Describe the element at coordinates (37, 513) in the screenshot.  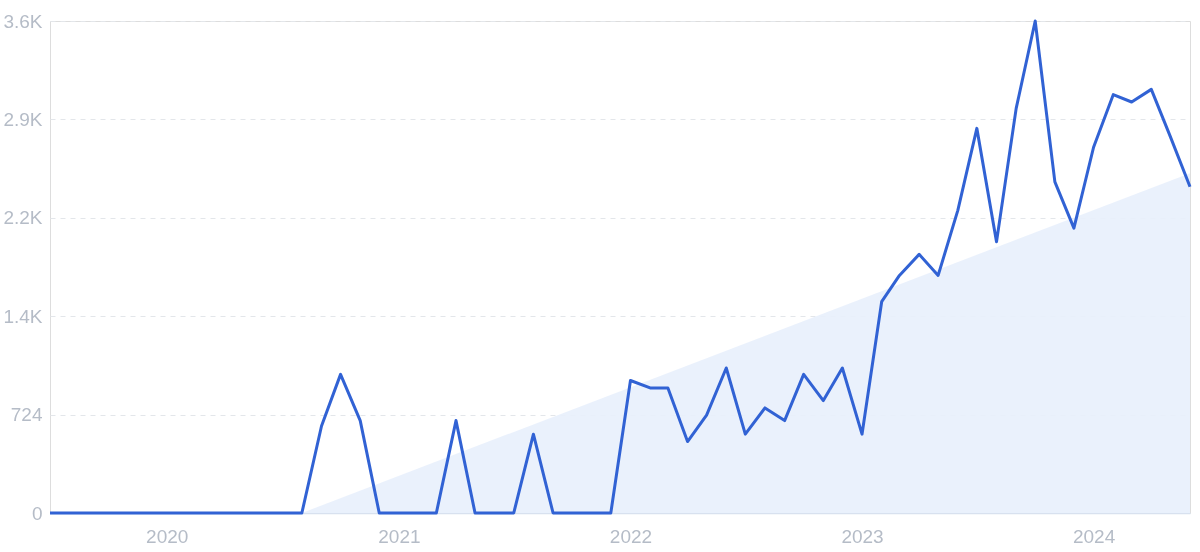
I see `y-tick-label: 0` at that location.